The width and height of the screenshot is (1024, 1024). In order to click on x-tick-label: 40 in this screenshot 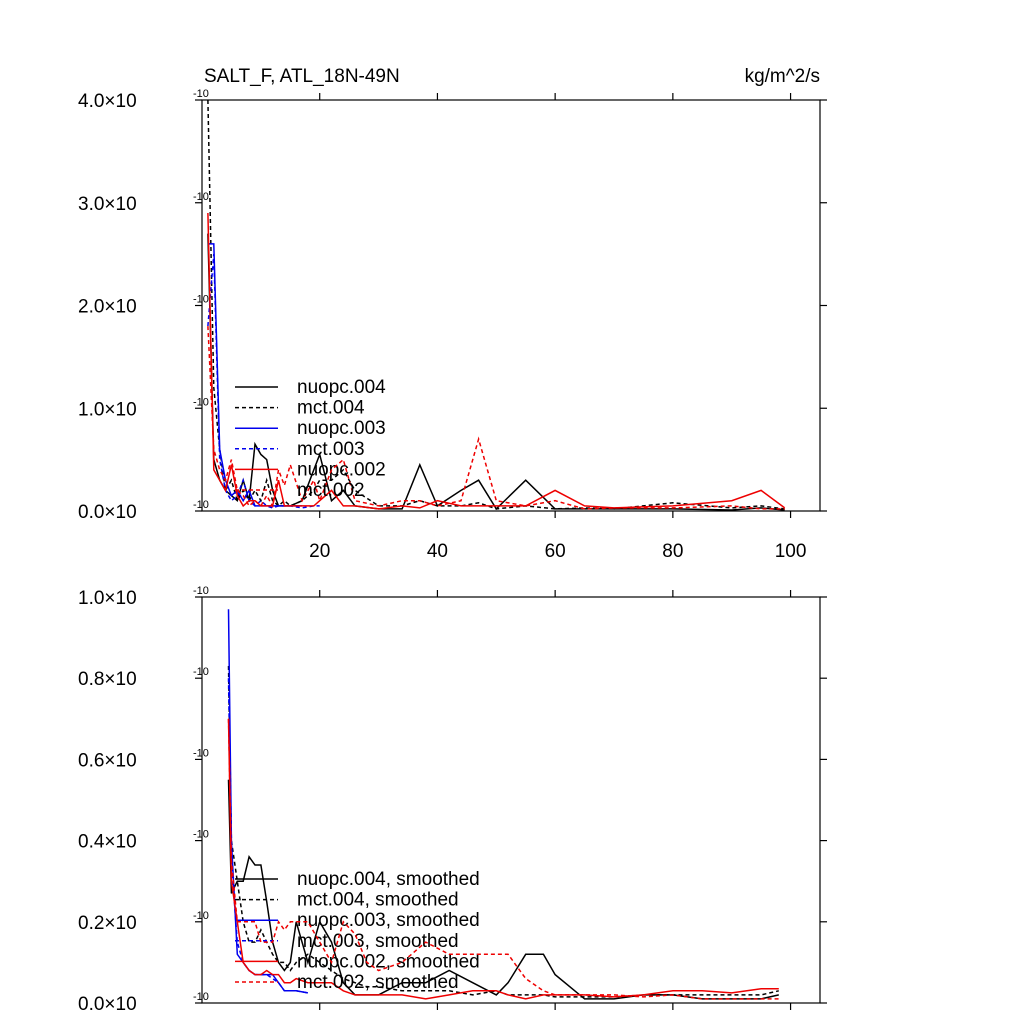, I will do `click(437, 551)`.